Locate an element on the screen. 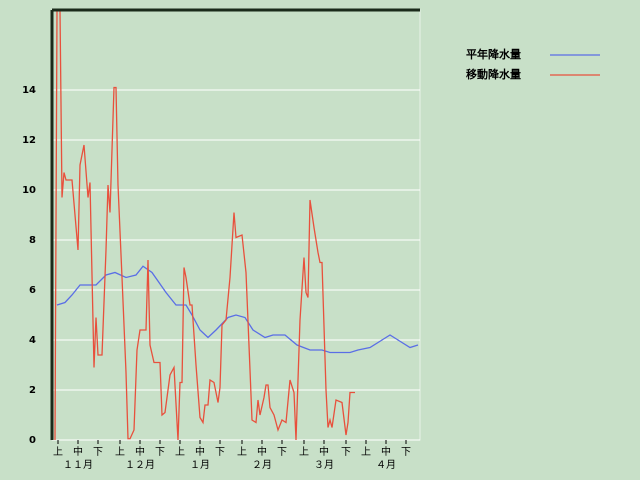  y-tick-label: 8 is located at coordinates (32, 240).